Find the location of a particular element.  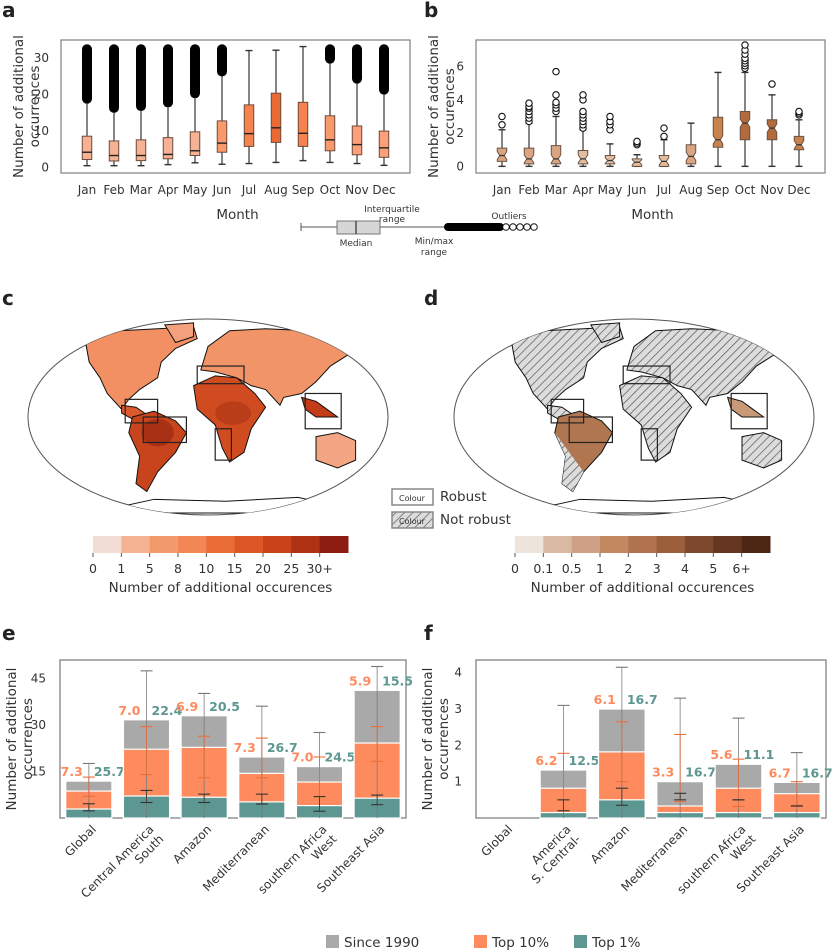

x-tick-label: Aug is located at coordinates (690, 190).